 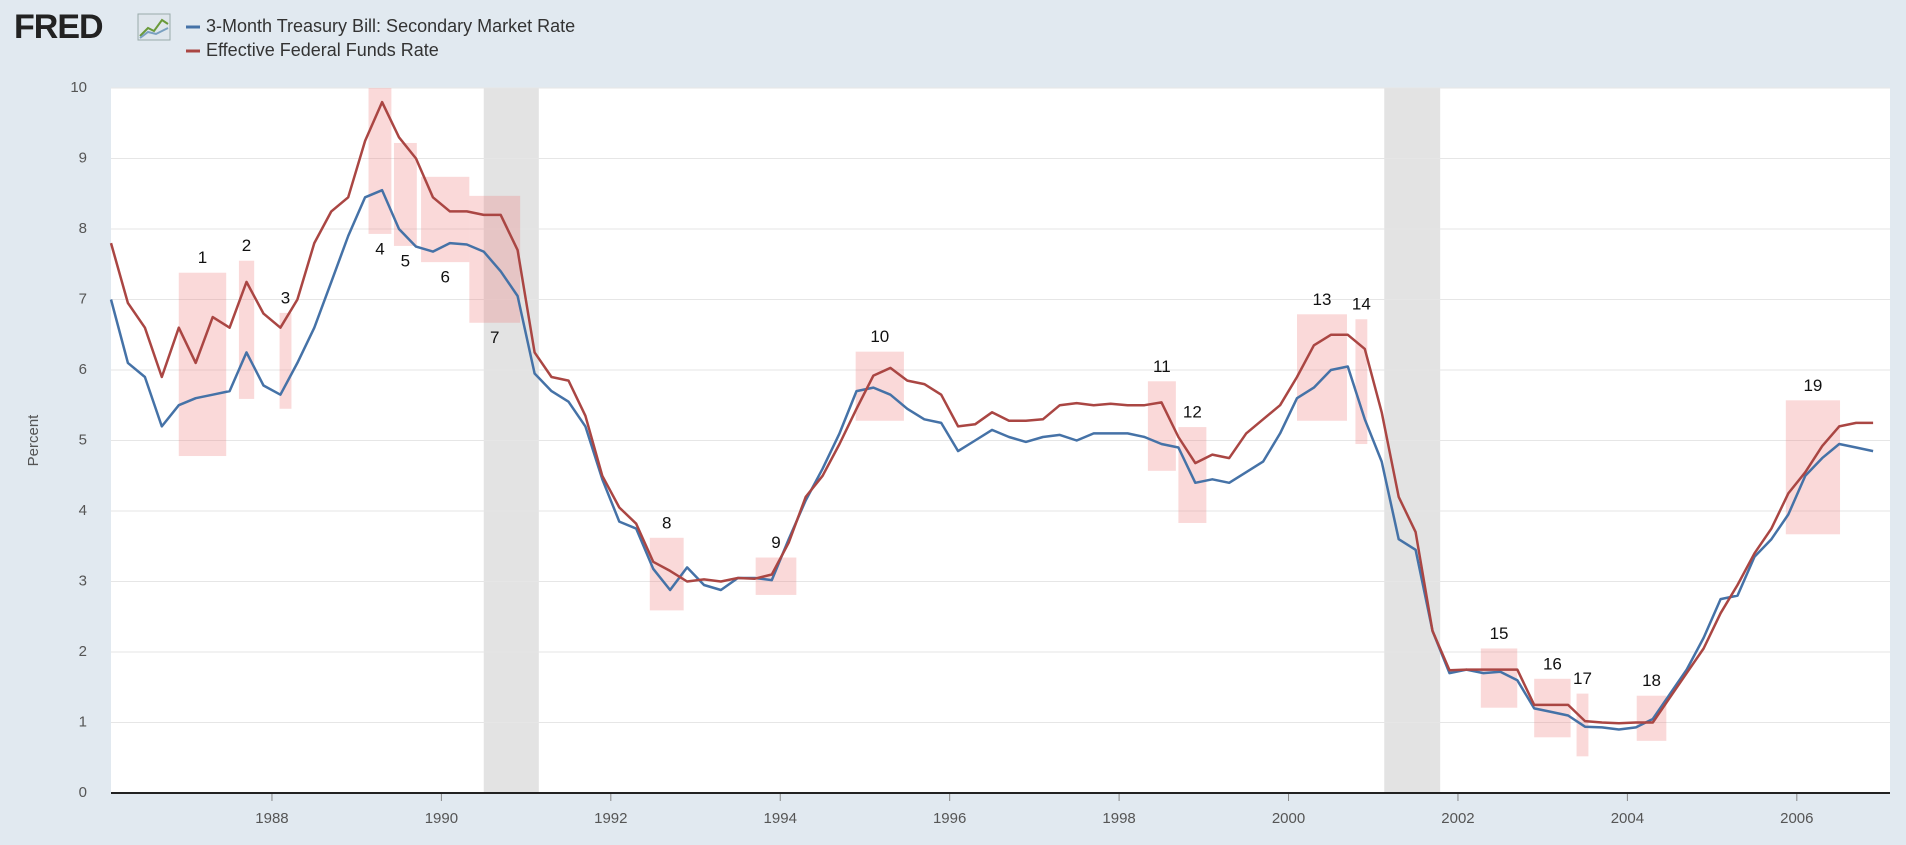 I want to click on logo-icon, so click(x=154, y=27).